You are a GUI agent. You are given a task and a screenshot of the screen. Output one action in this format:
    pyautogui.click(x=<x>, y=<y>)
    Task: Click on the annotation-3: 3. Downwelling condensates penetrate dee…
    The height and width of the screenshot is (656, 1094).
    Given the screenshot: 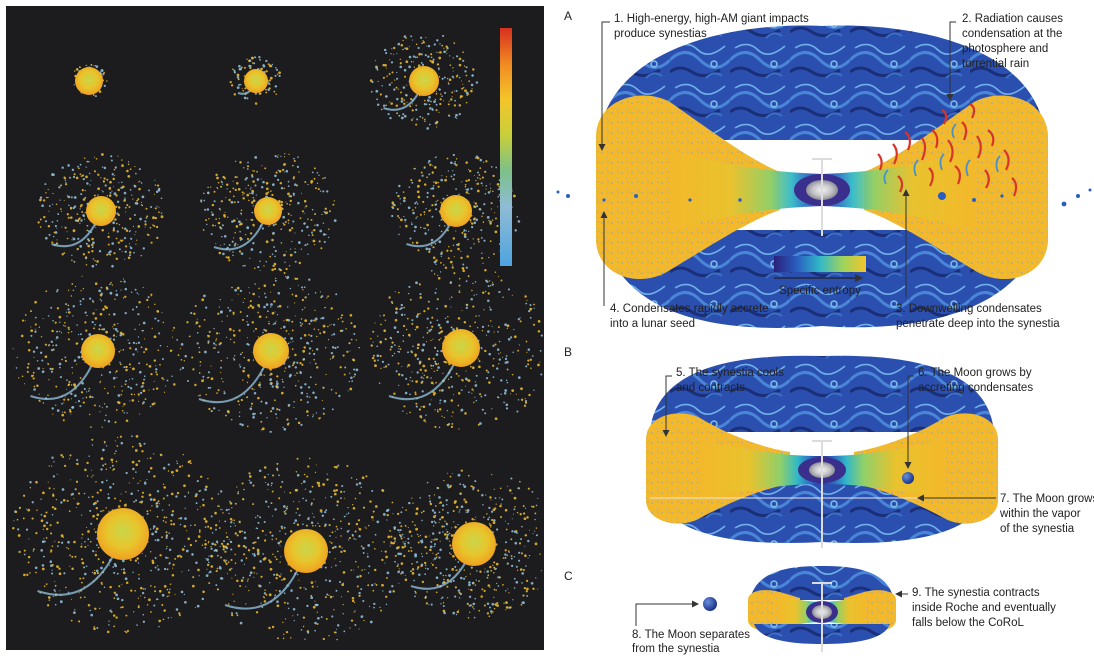 What is the action you would take?
    pyautogui.click(x=978, y=316)
    